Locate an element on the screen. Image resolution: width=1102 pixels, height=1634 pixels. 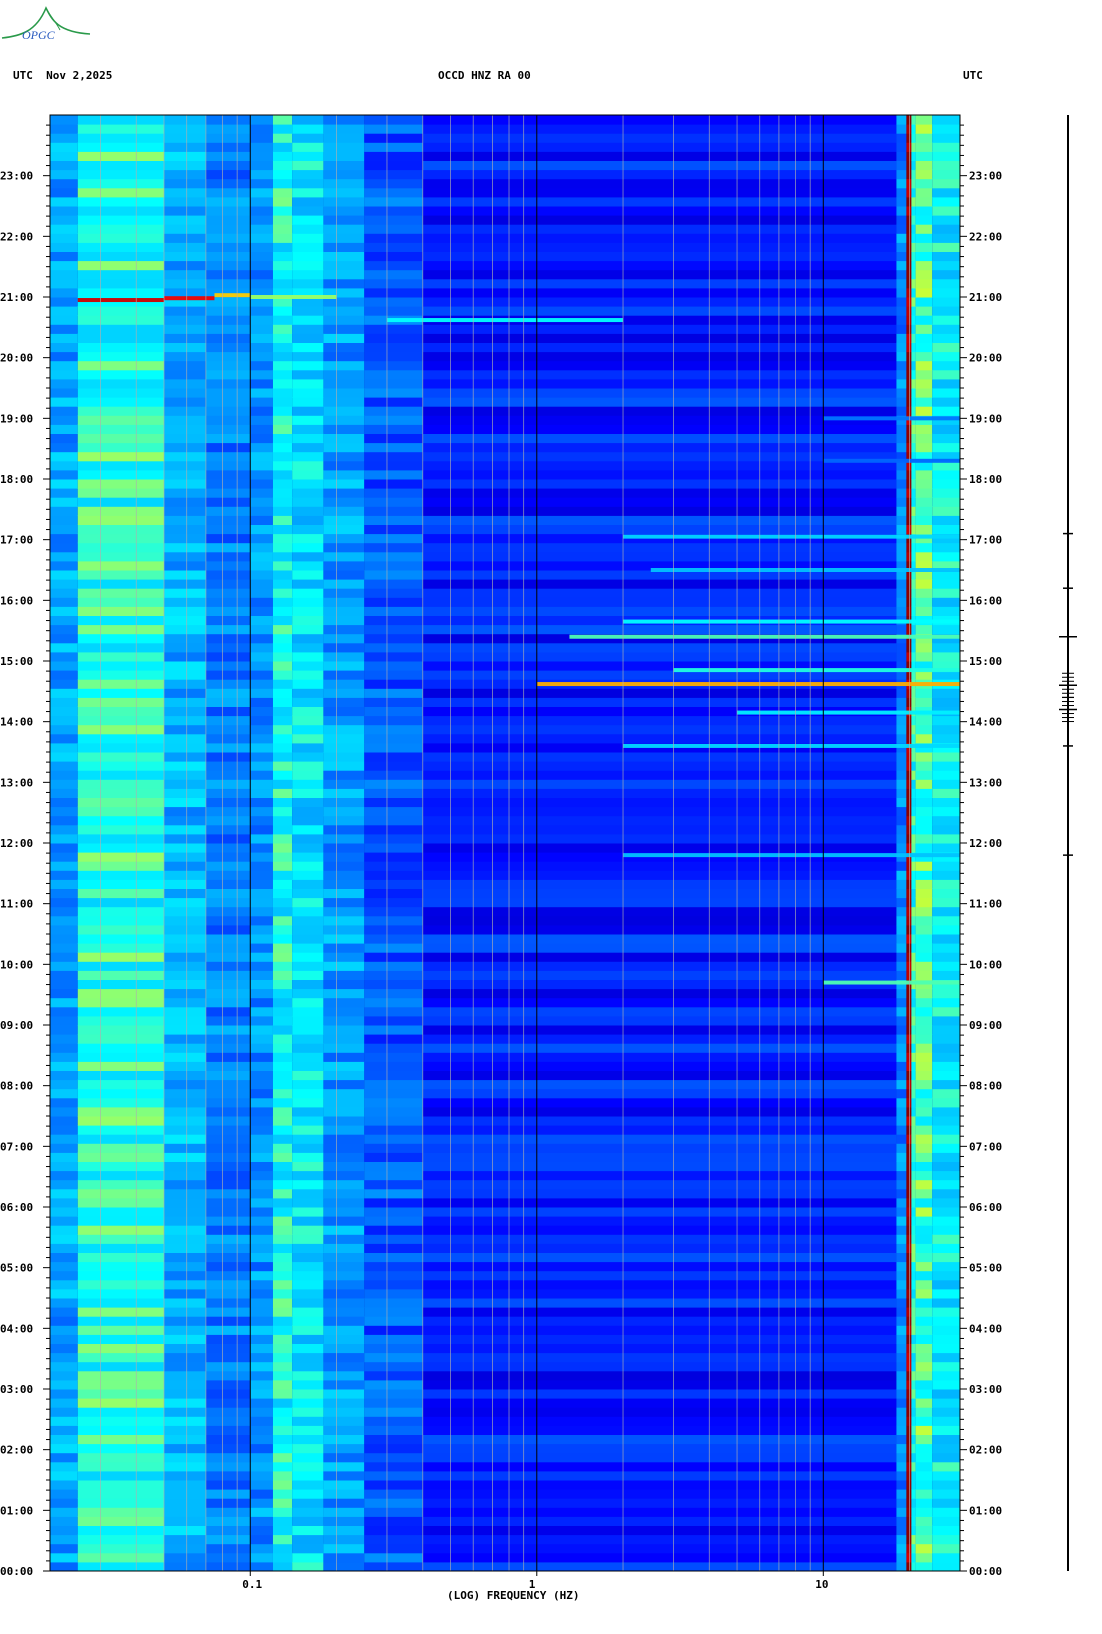
spectrogram-event-band is located at coordinates (505, 320).